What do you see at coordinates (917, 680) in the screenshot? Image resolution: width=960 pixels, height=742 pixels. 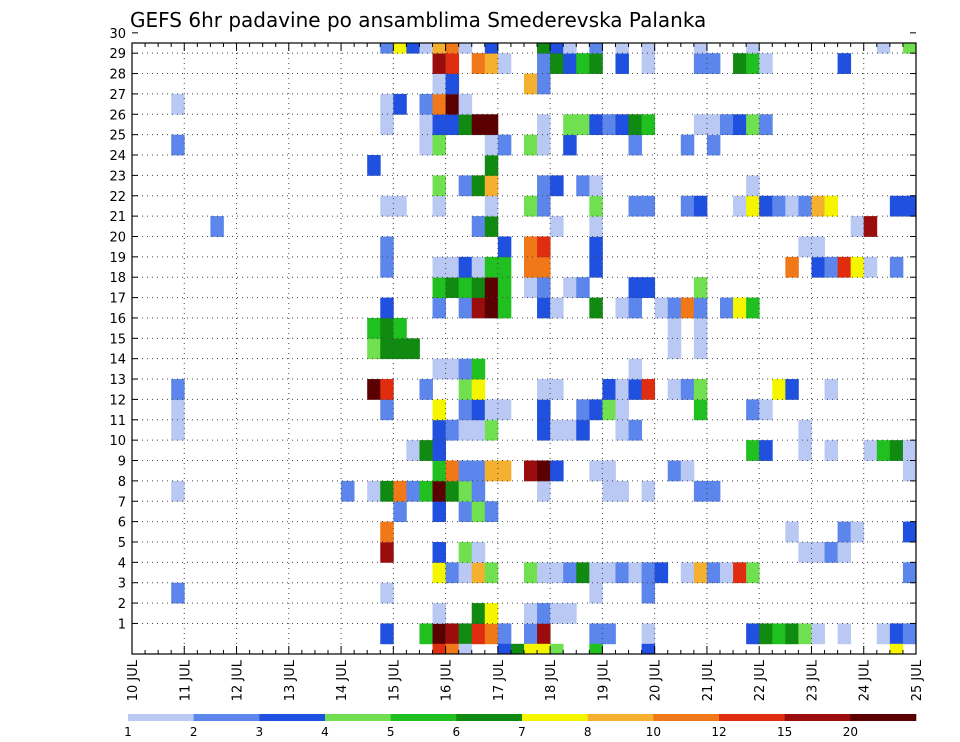 I see `x-tick-label: 25 JUL` at bounding box center [917, 680].